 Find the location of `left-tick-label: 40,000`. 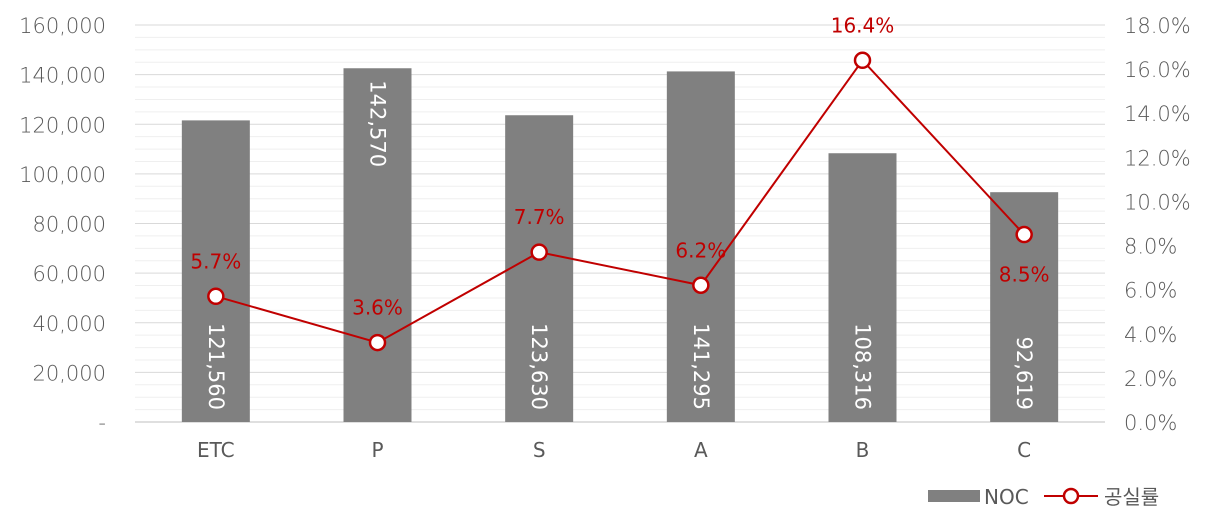

left-tick-label: 40,000 is located at coordinates (69, 324).